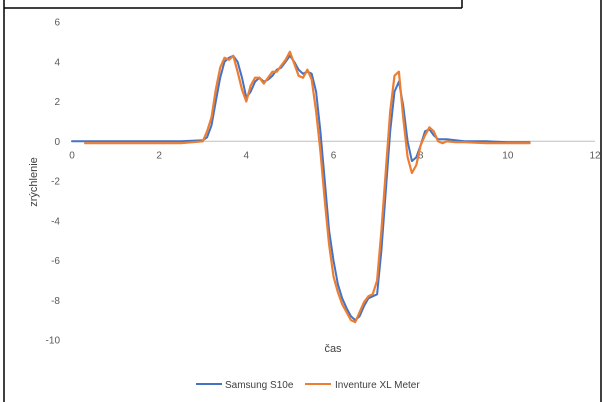 Image resolution: width=605 pixels, height=402 pixels. I want to click on x-tick-label: 6, so click(334, 155).